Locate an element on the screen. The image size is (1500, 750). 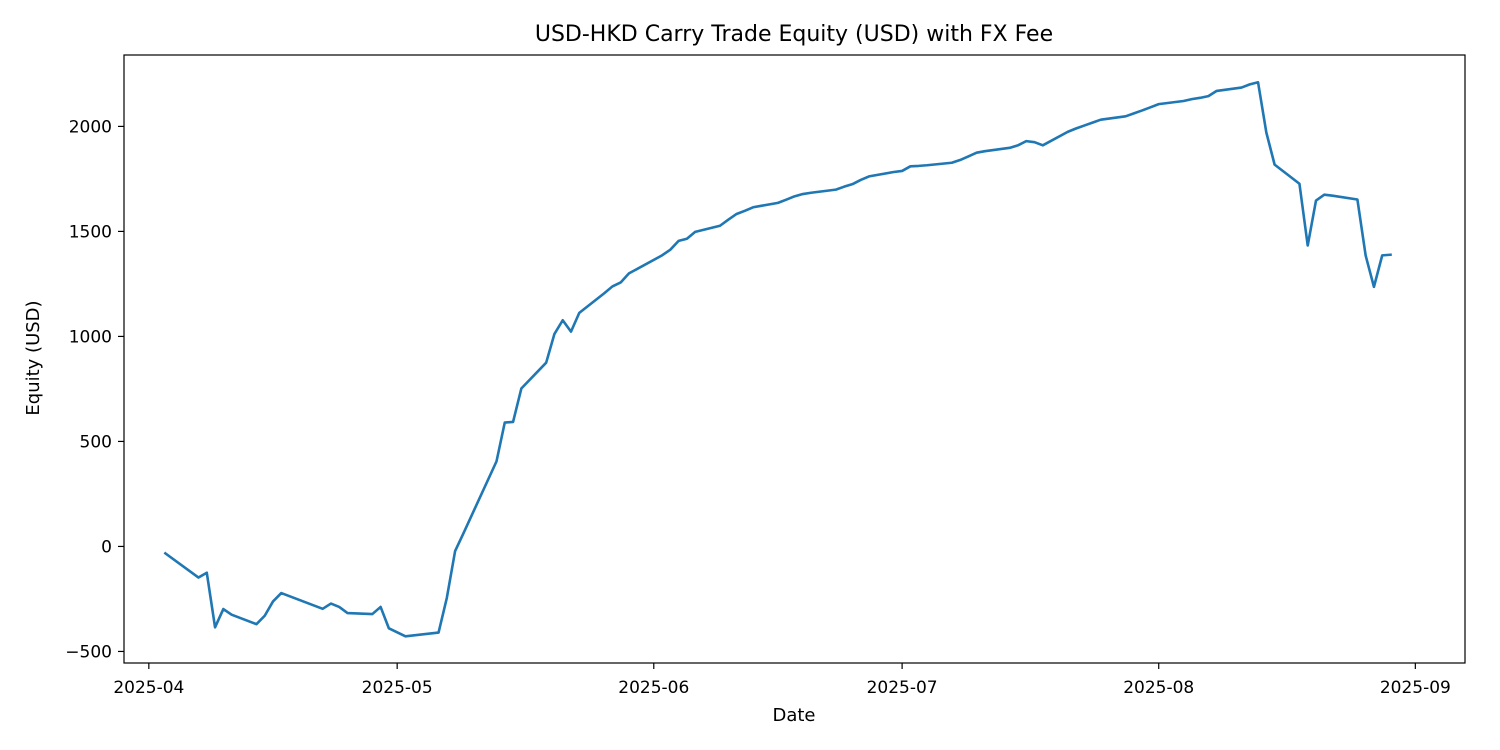
y-tick-label: 500 is located at coordinates (96, 442).